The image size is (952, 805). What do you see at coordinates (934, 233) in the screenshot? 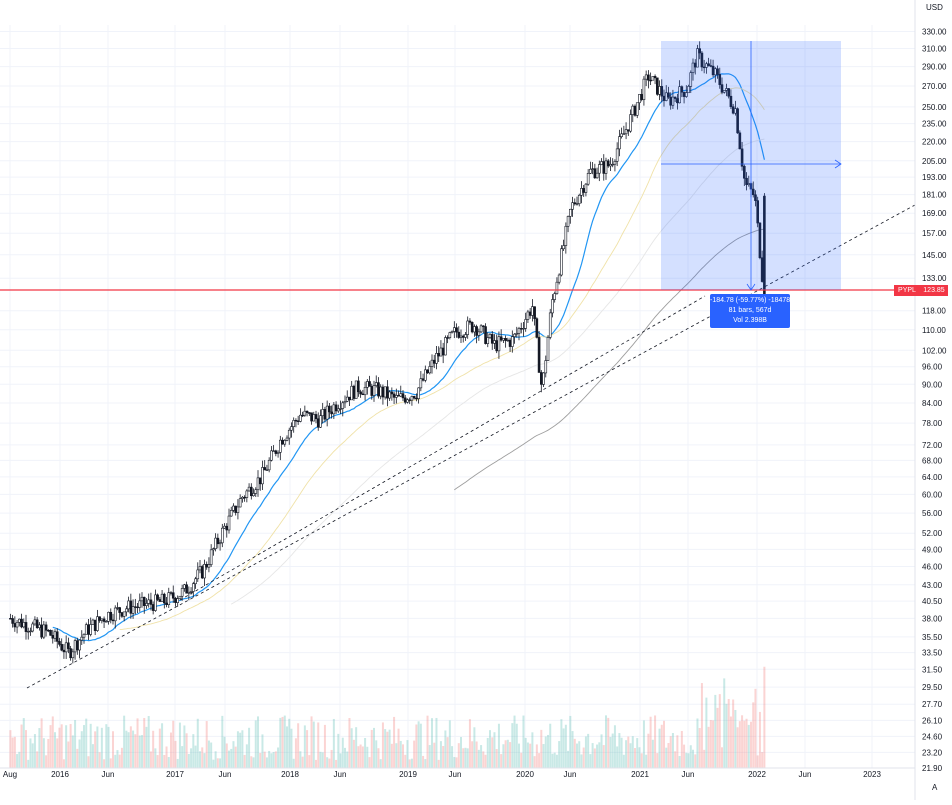
I see `y-tick-label: 157.00` at bounding box center [934, 233].